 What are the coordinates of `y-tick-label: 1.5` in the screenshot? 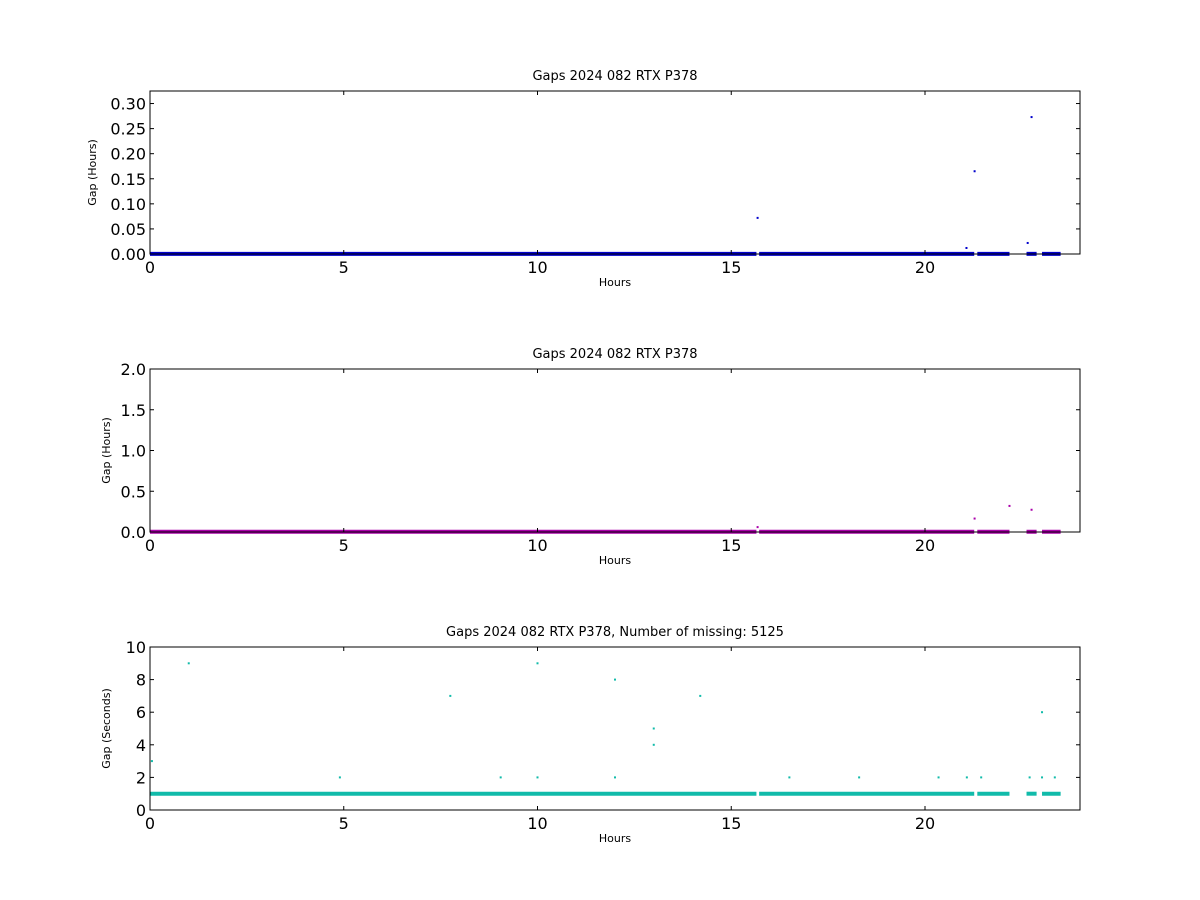 It's located at (133, 410).